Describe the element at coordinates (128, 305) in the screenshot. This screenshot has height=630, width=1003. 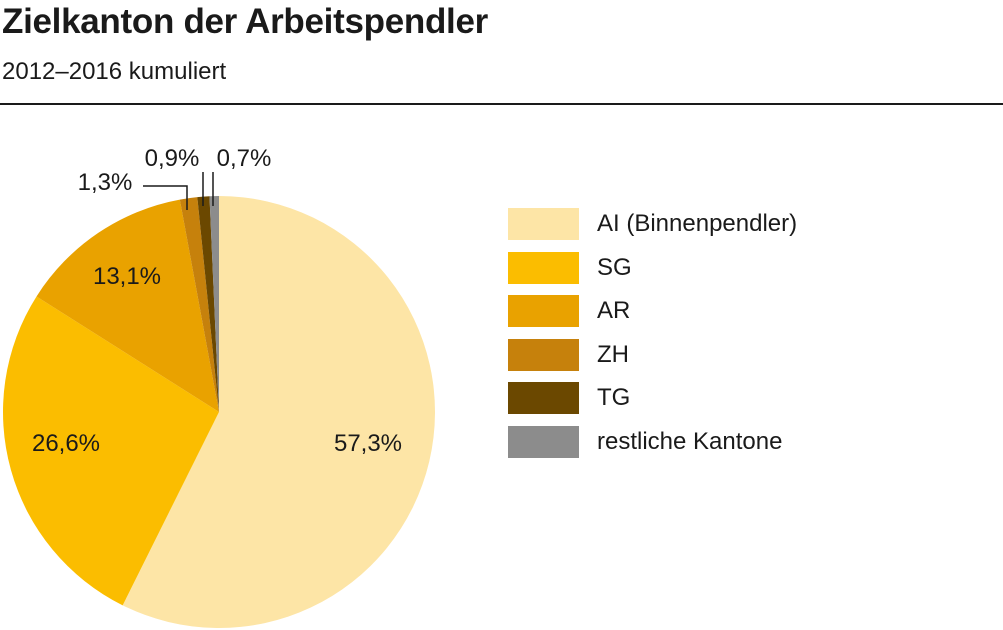
I see `pie-slice-ar` at that location.